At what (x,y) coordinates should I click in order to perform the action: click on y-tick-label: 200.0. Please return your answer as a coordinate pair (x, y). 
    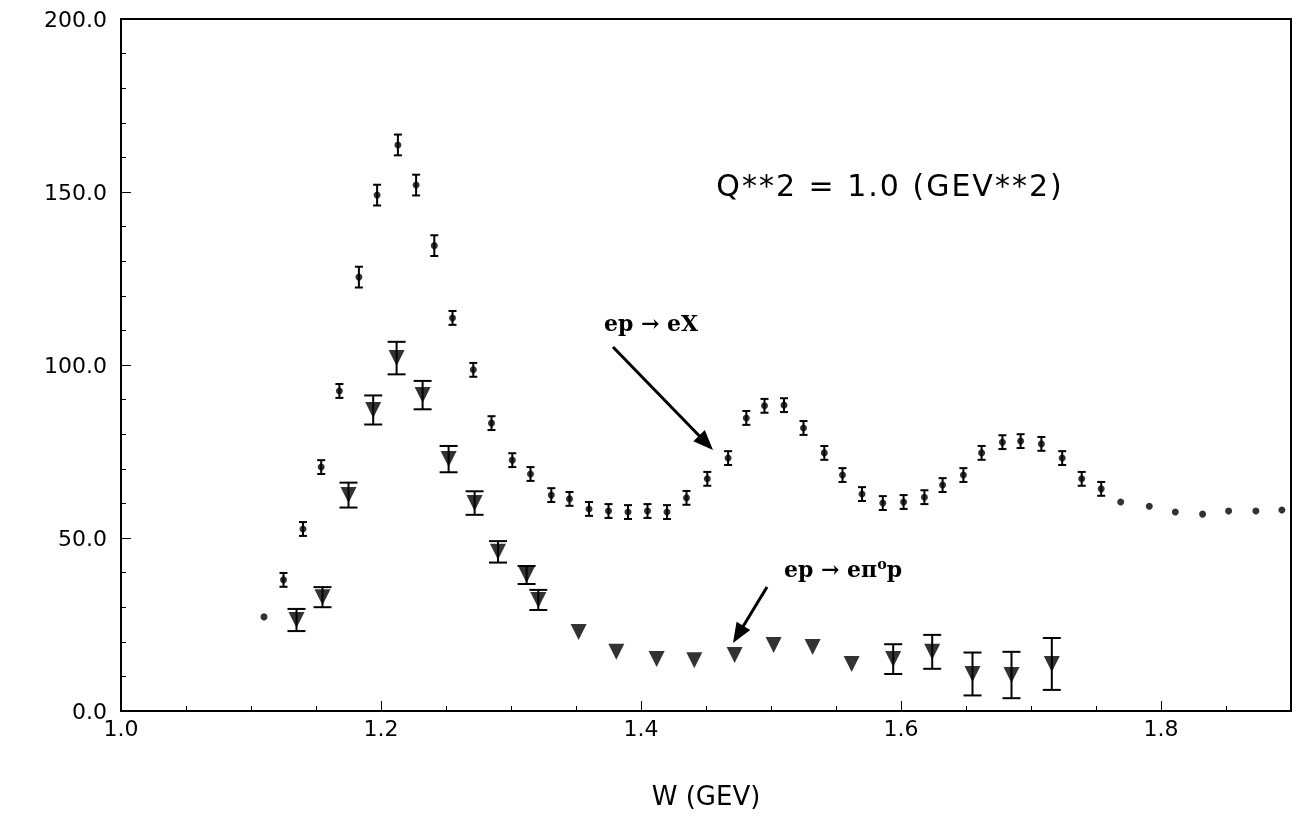
    Looking at the image, I should click on (75, 19).